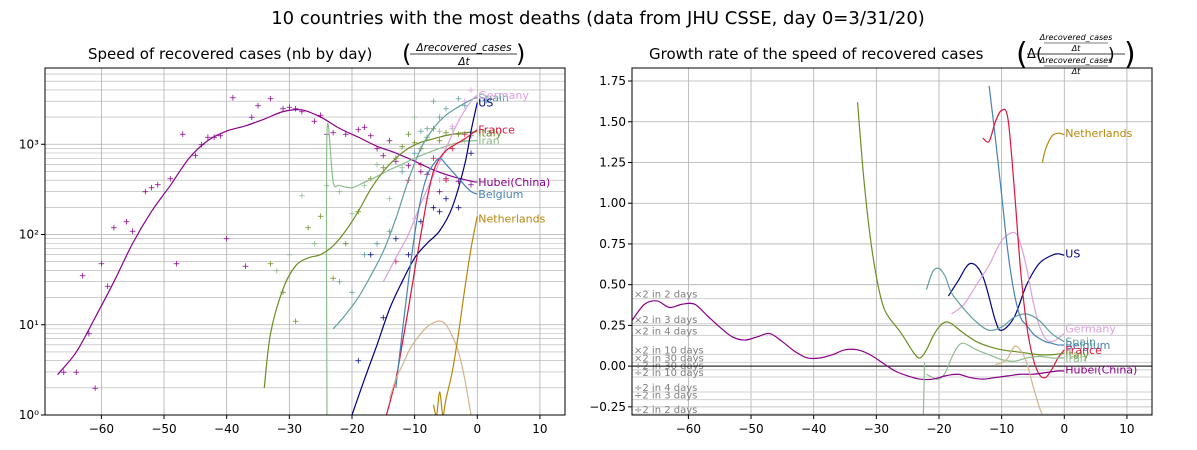 The width and height of the screenshot is (1197, 450). What do you see at coordinates (924, 388) in the screenshot?
I see `series-line-spain-us2` at bounding box center [924, 388].